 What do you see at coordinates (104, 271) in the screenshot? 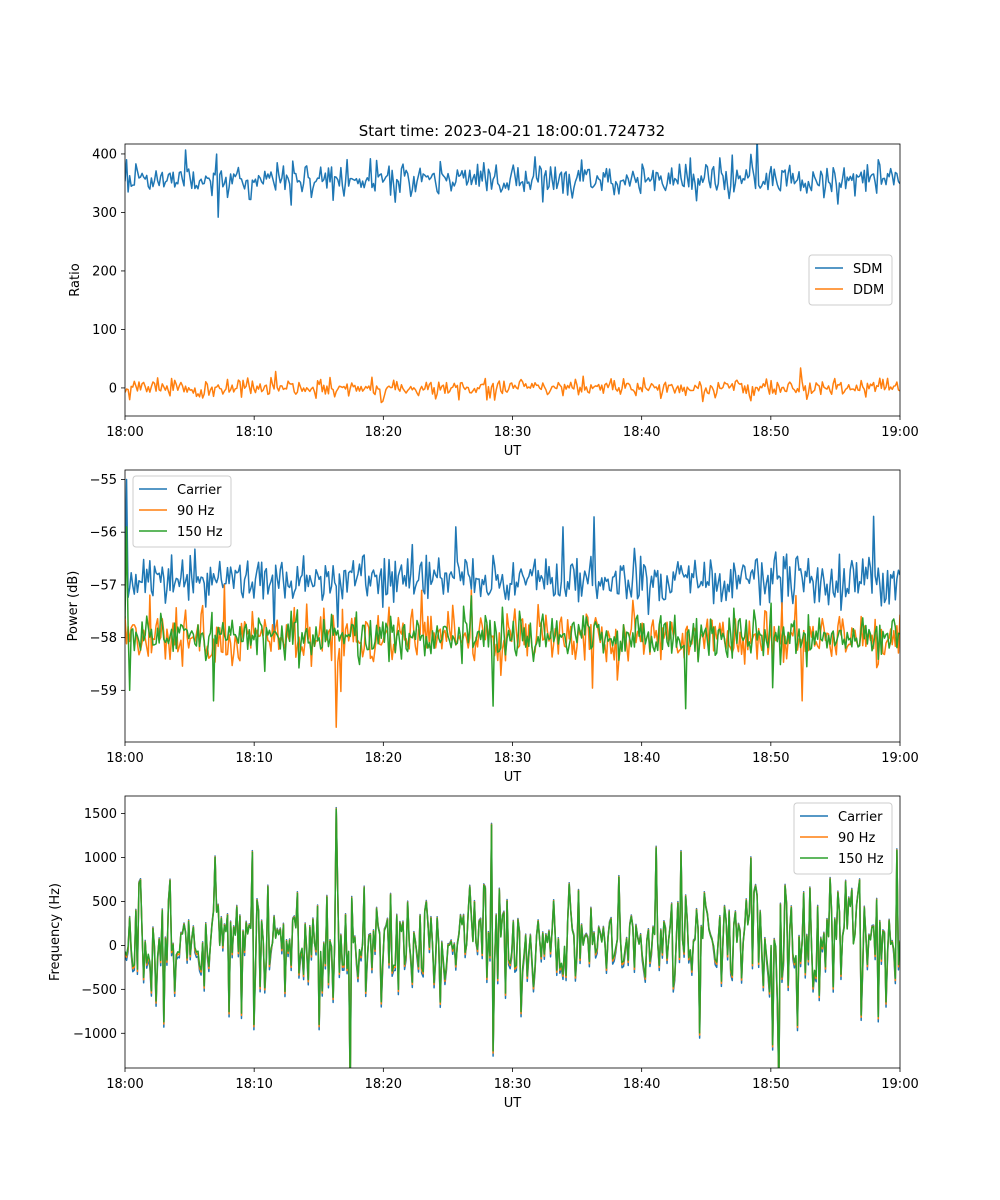
I see `y-tick-label: 200` at bounding box center [104, 271].